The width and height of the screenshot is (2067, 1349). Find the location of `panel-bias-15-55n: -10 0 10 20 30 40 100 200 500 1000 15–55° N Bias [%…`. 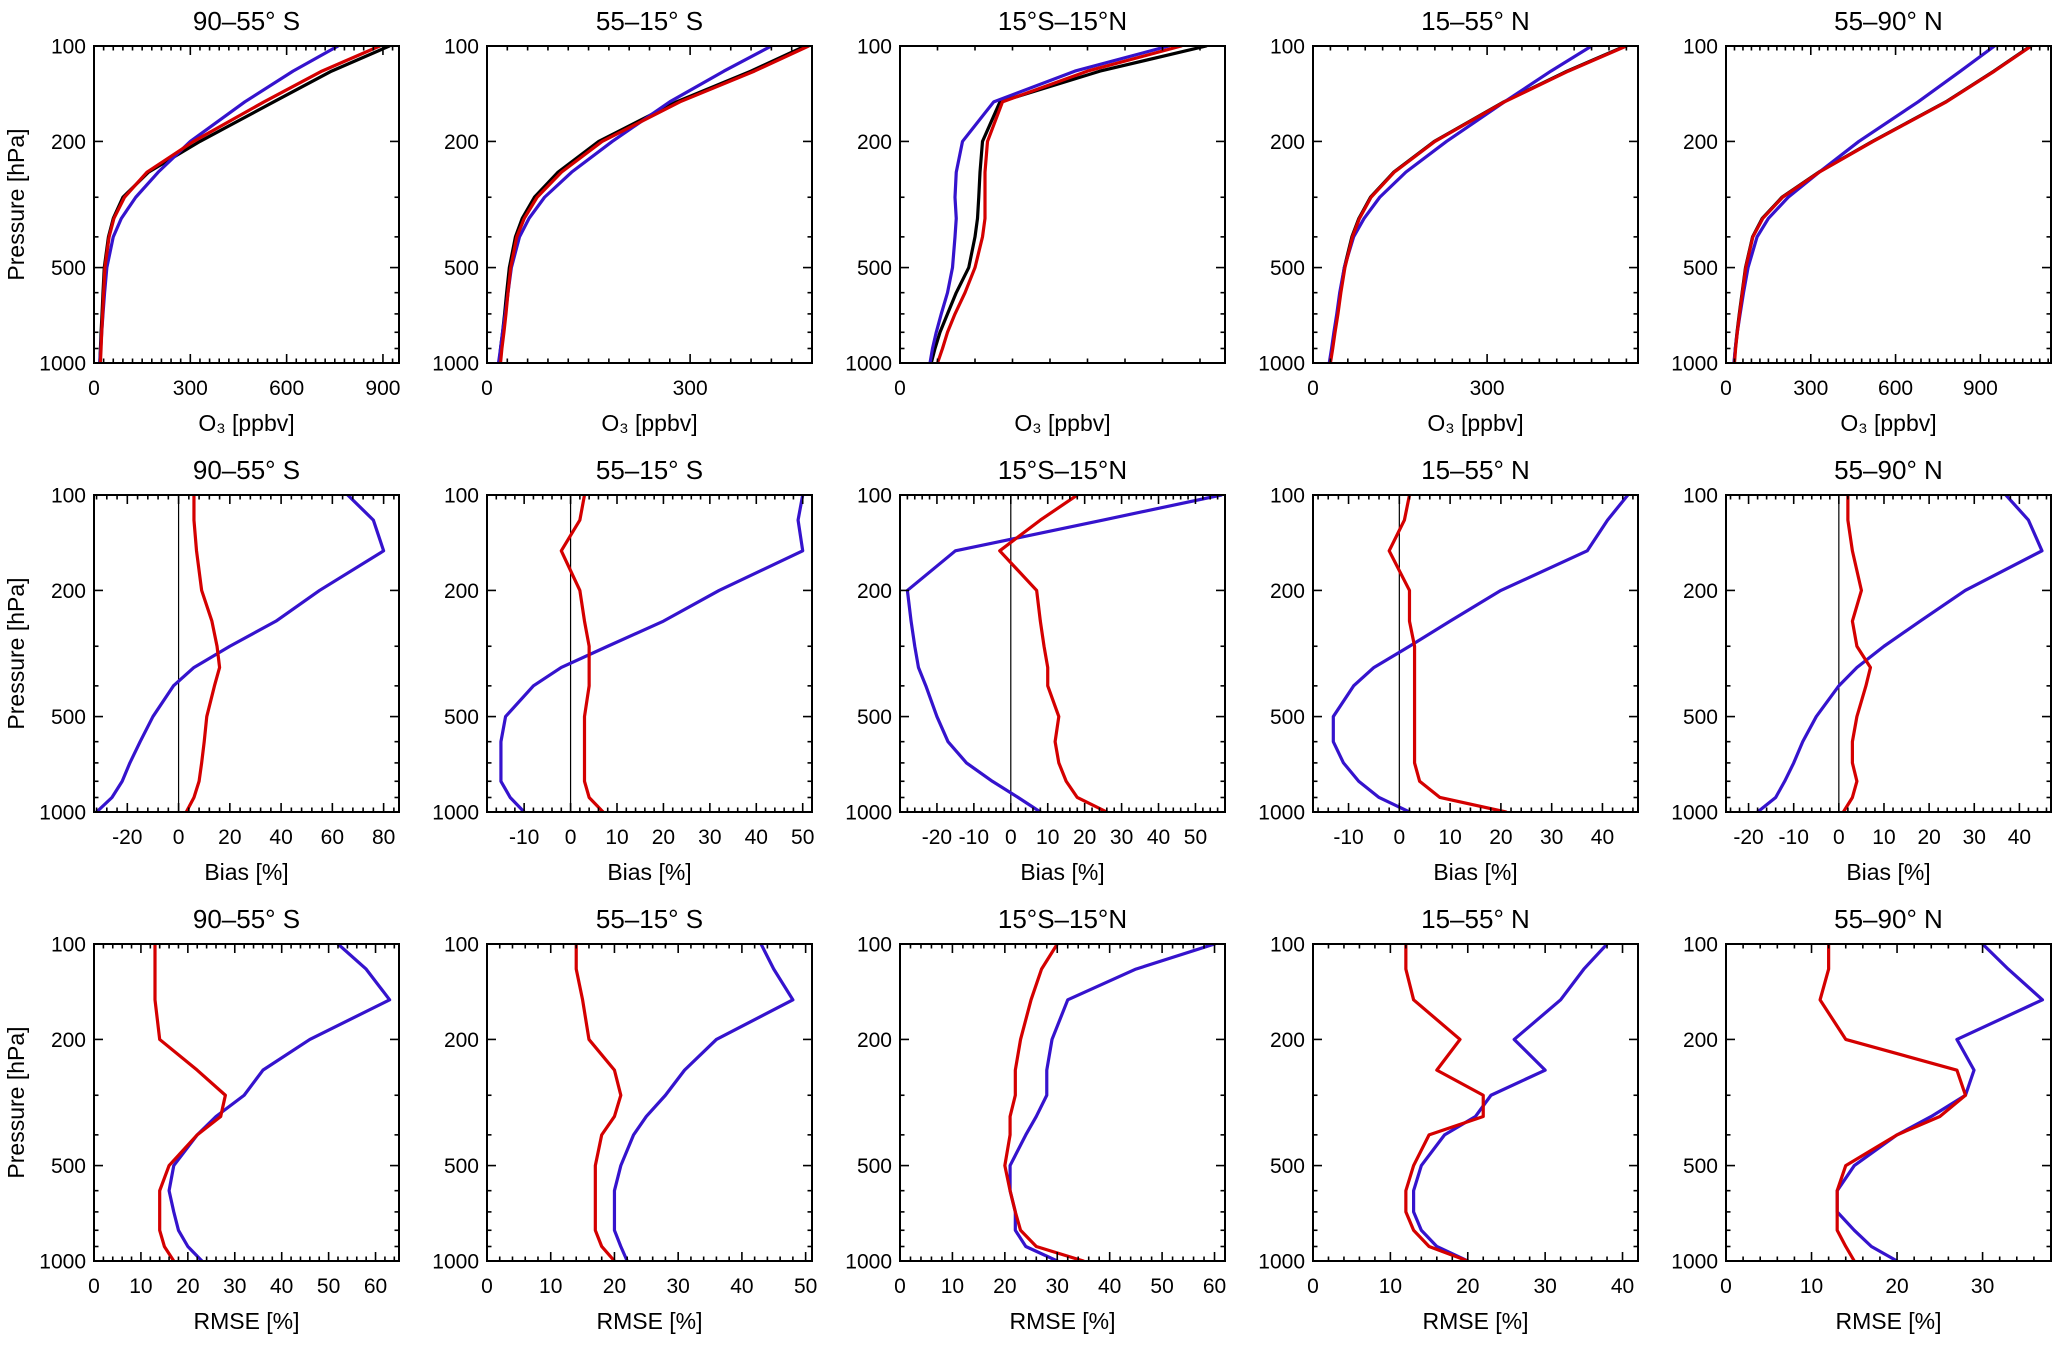

panel-bias-15-55n: -10 0 10 20 30 40 100 200 500 1000 15–55° N Bias [%… is located at coordinates (1448, 670).